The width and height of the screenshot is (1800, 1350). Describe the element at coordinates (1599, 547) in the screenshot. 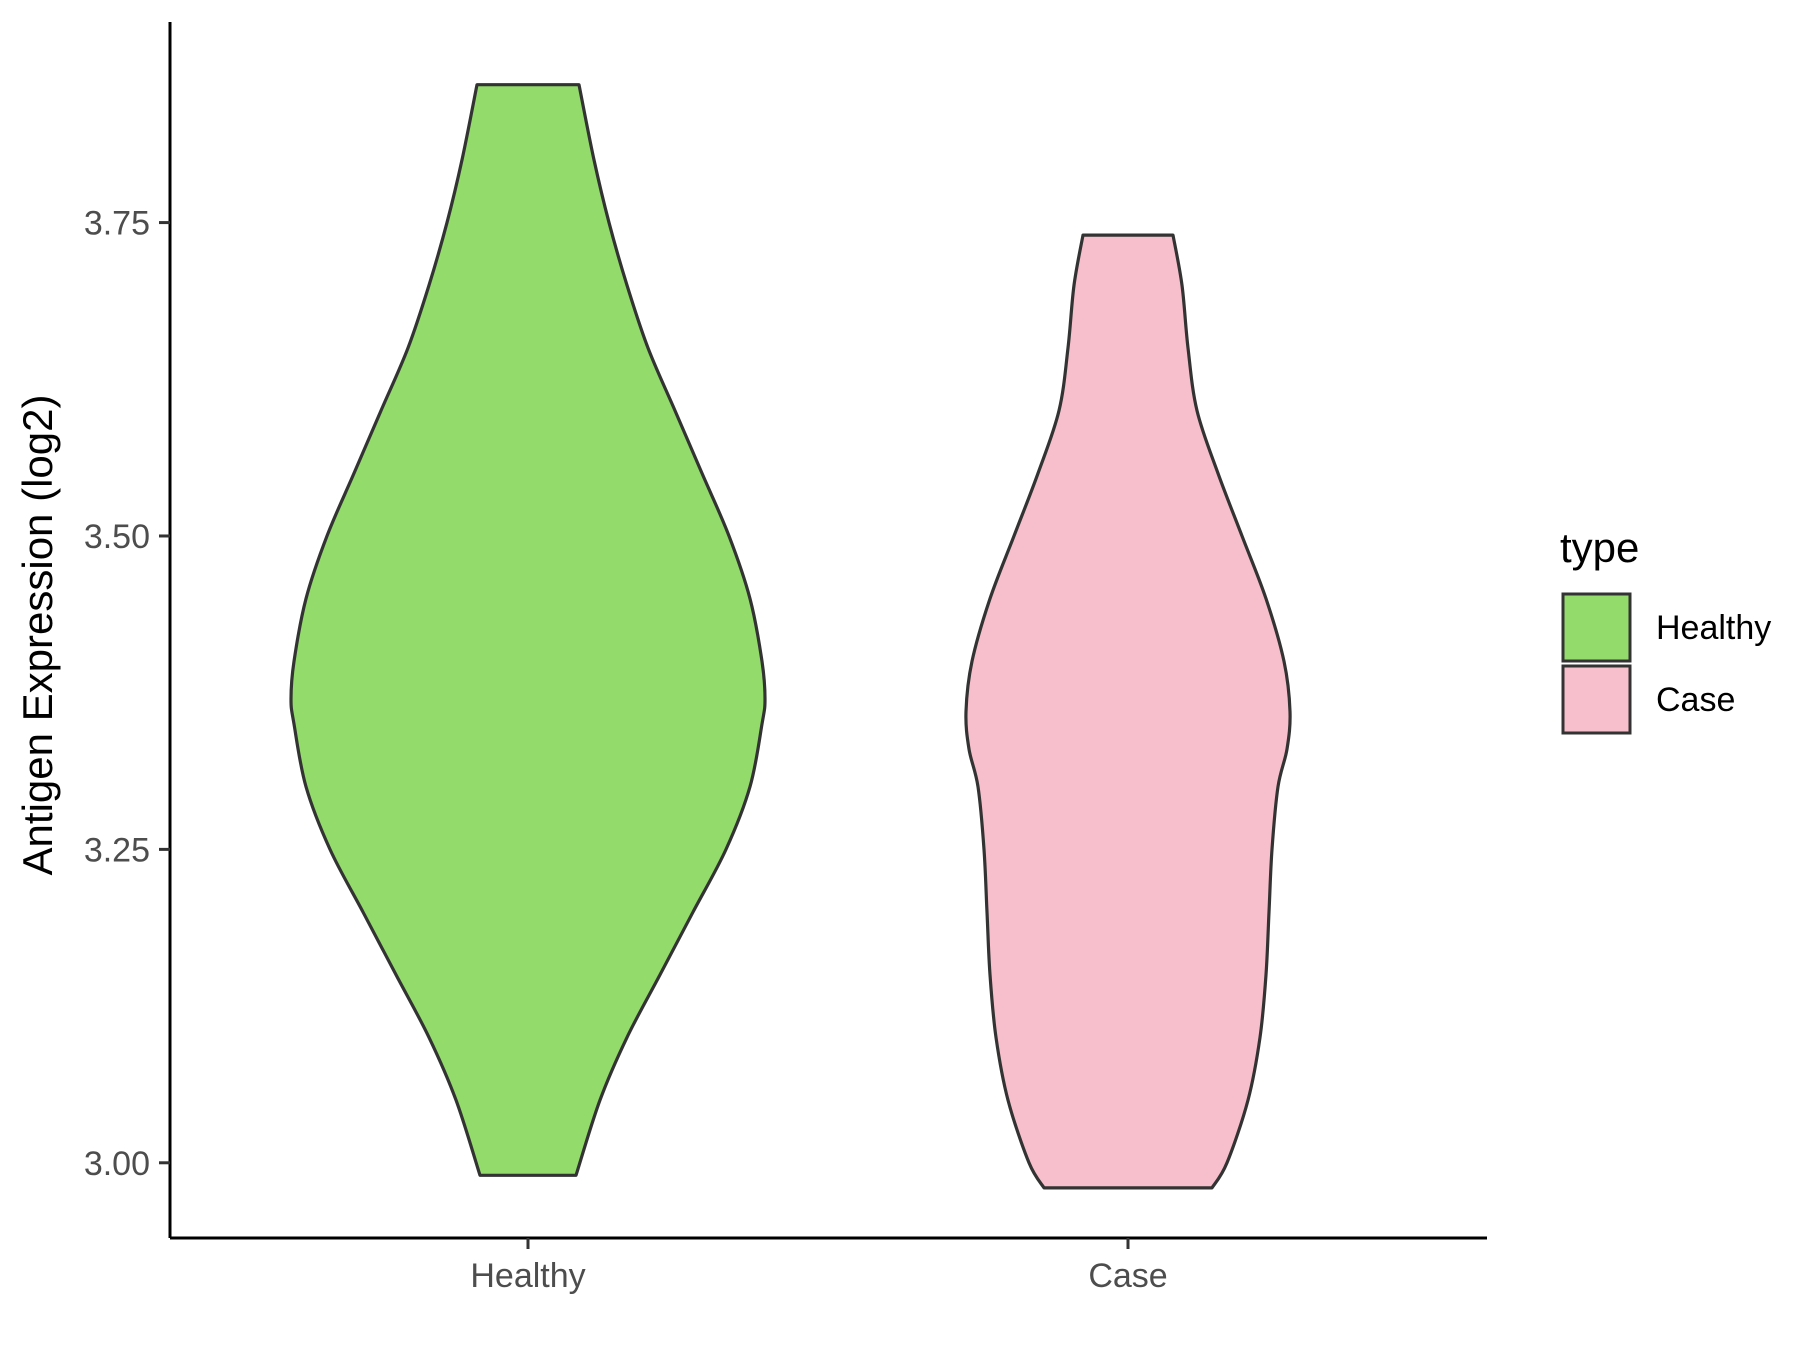

I see `legend-title: type` at that location.